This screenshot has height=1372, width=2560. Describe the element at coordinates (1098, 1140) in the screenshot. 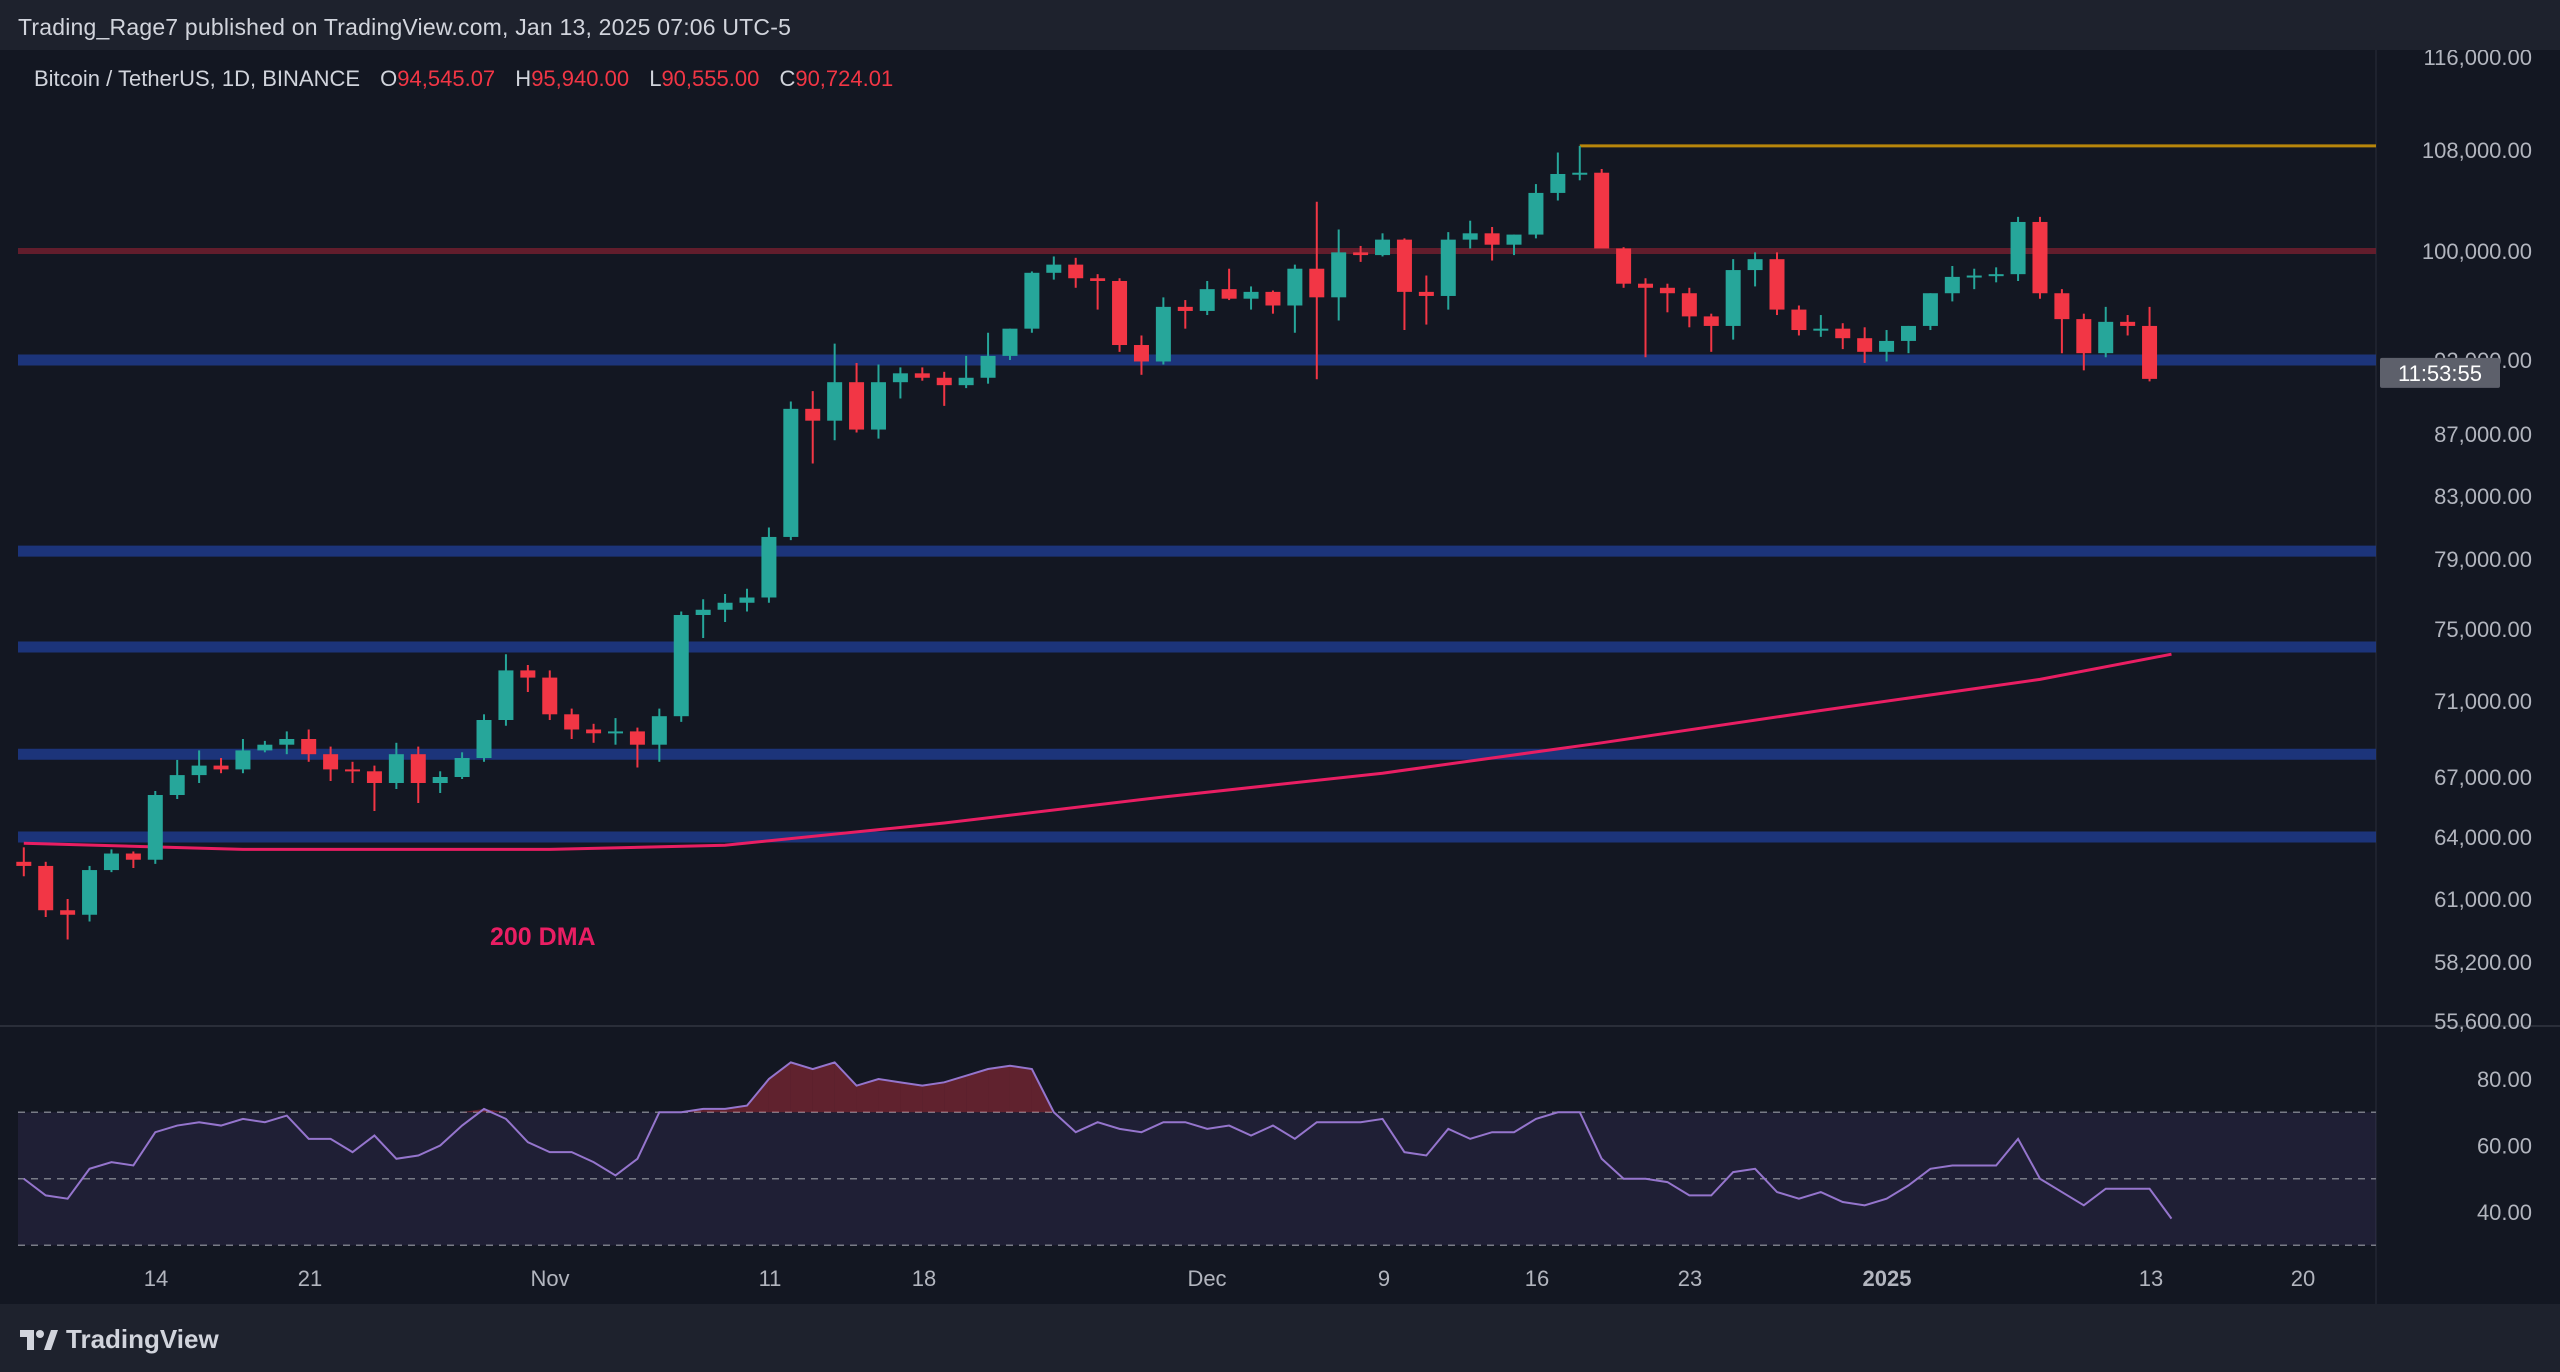

I see `rsi-line` at that location.